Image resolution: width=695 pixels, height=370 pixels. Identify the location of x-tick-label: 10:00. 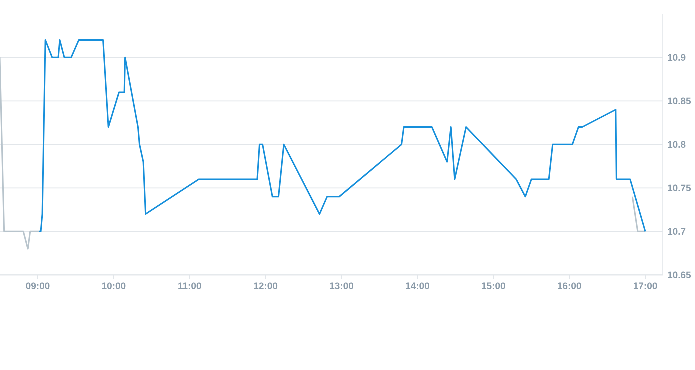
(114, 286).